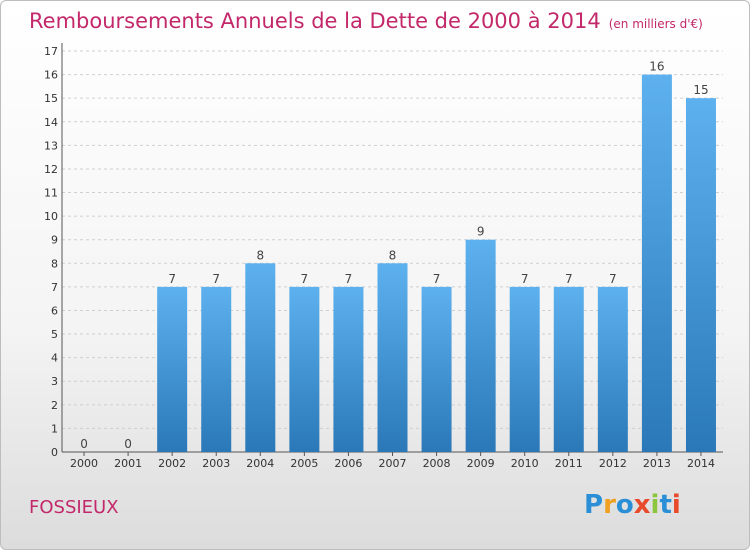 The width and height of the screenshot is (750, 550). I want to click on y-tick-label: 7, so click(54, 287).